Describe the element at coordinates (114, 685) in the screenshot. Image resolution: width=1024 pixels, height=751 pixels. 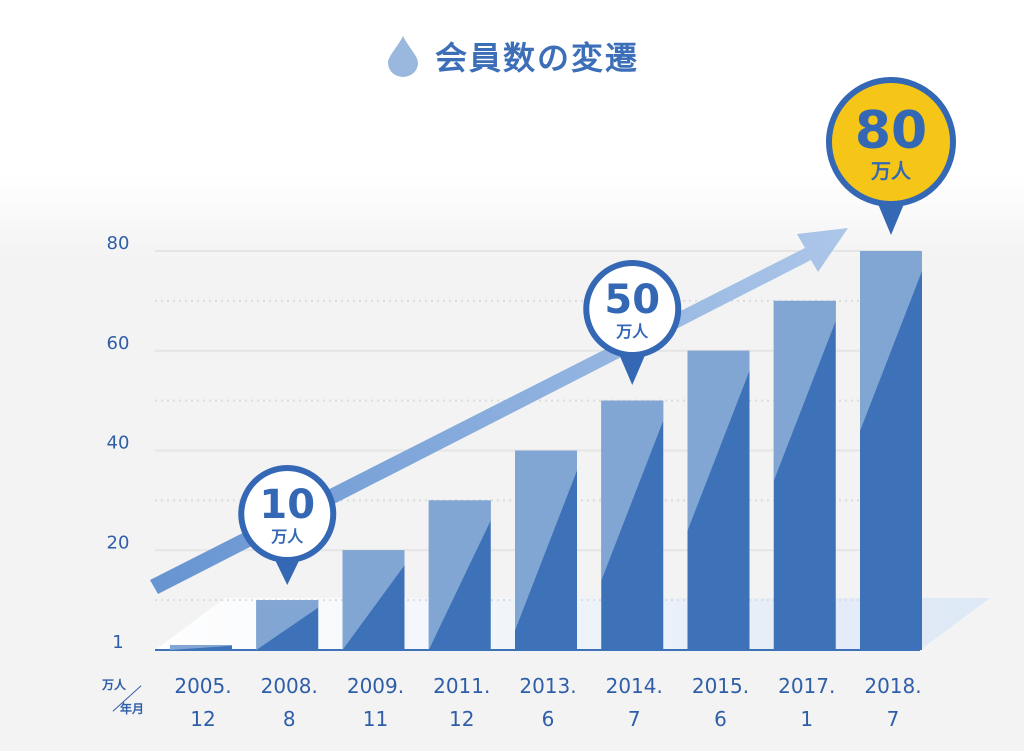
I see `y-axis-unit: 万人` at that location.